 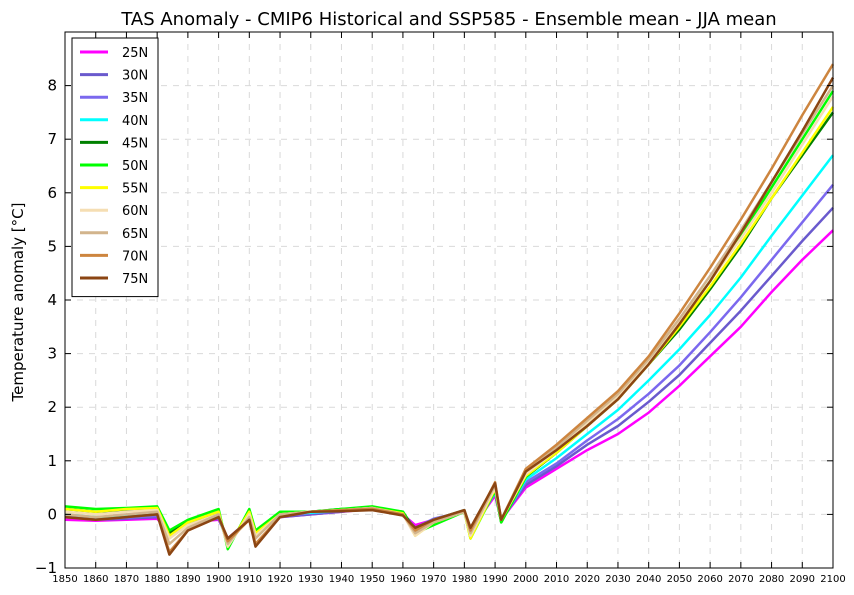 I want to click on y-tick-label: 5, so click(x=52, y=246).